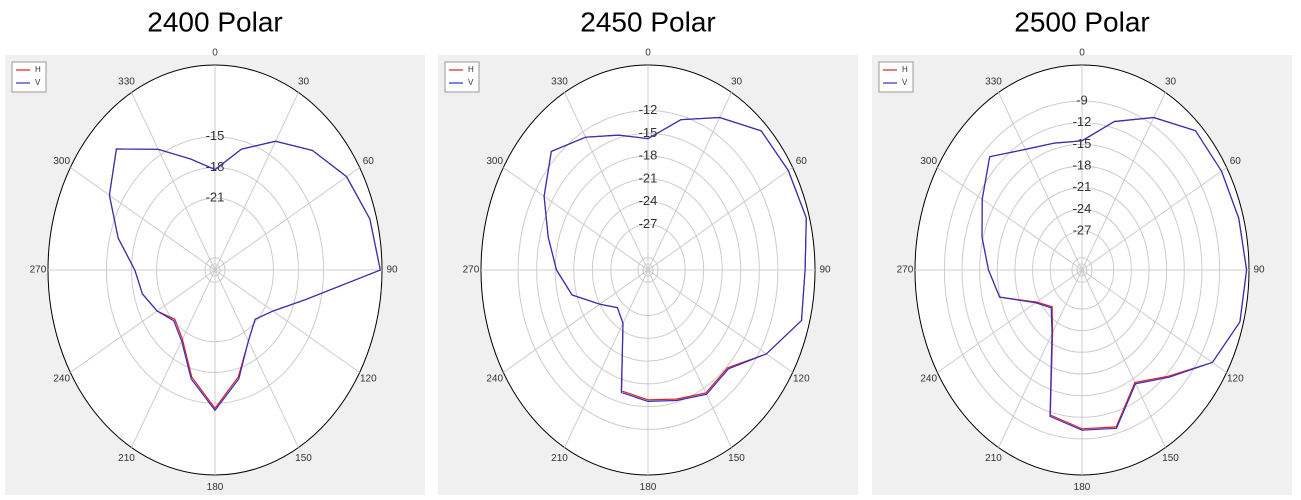 The width and height of the screenshot is (1301, 500). Describe the element at coordinates (1082, 100) in the screenshot. I see `r-tick-label: -9` at that location.